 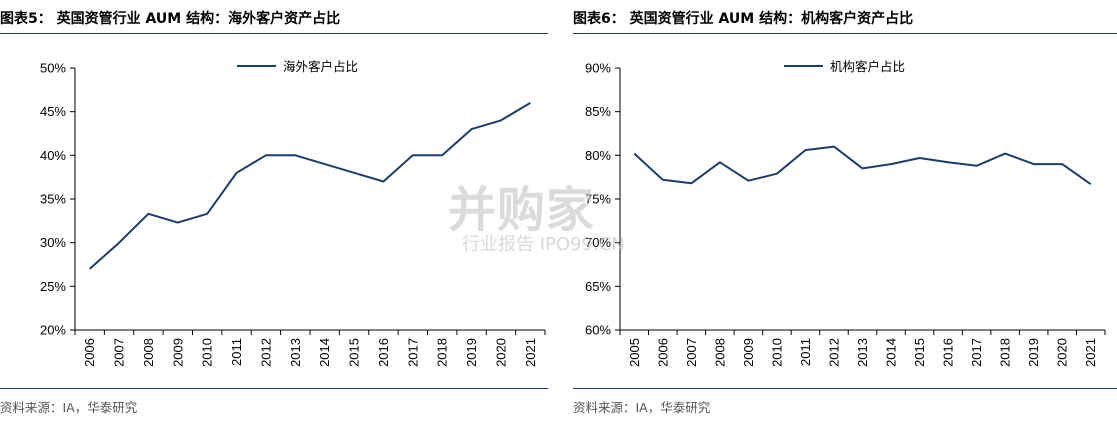 What do you see at coordinates (598, 242) in the screenshot?
I see `y-tick-label: 70%` at bounding box center [598, 242].